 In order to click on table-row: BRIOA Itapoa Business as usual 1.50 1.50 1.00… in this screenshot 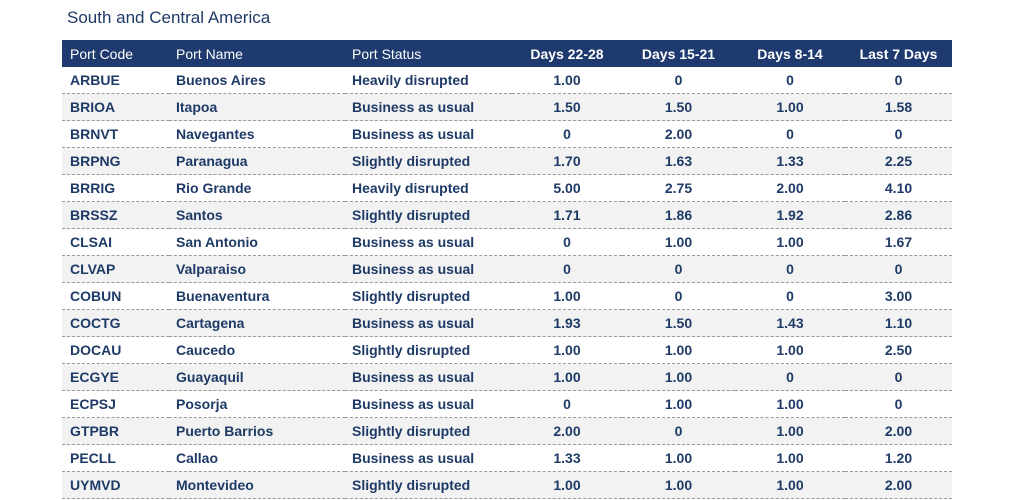, I will do `click(507, 107)`.